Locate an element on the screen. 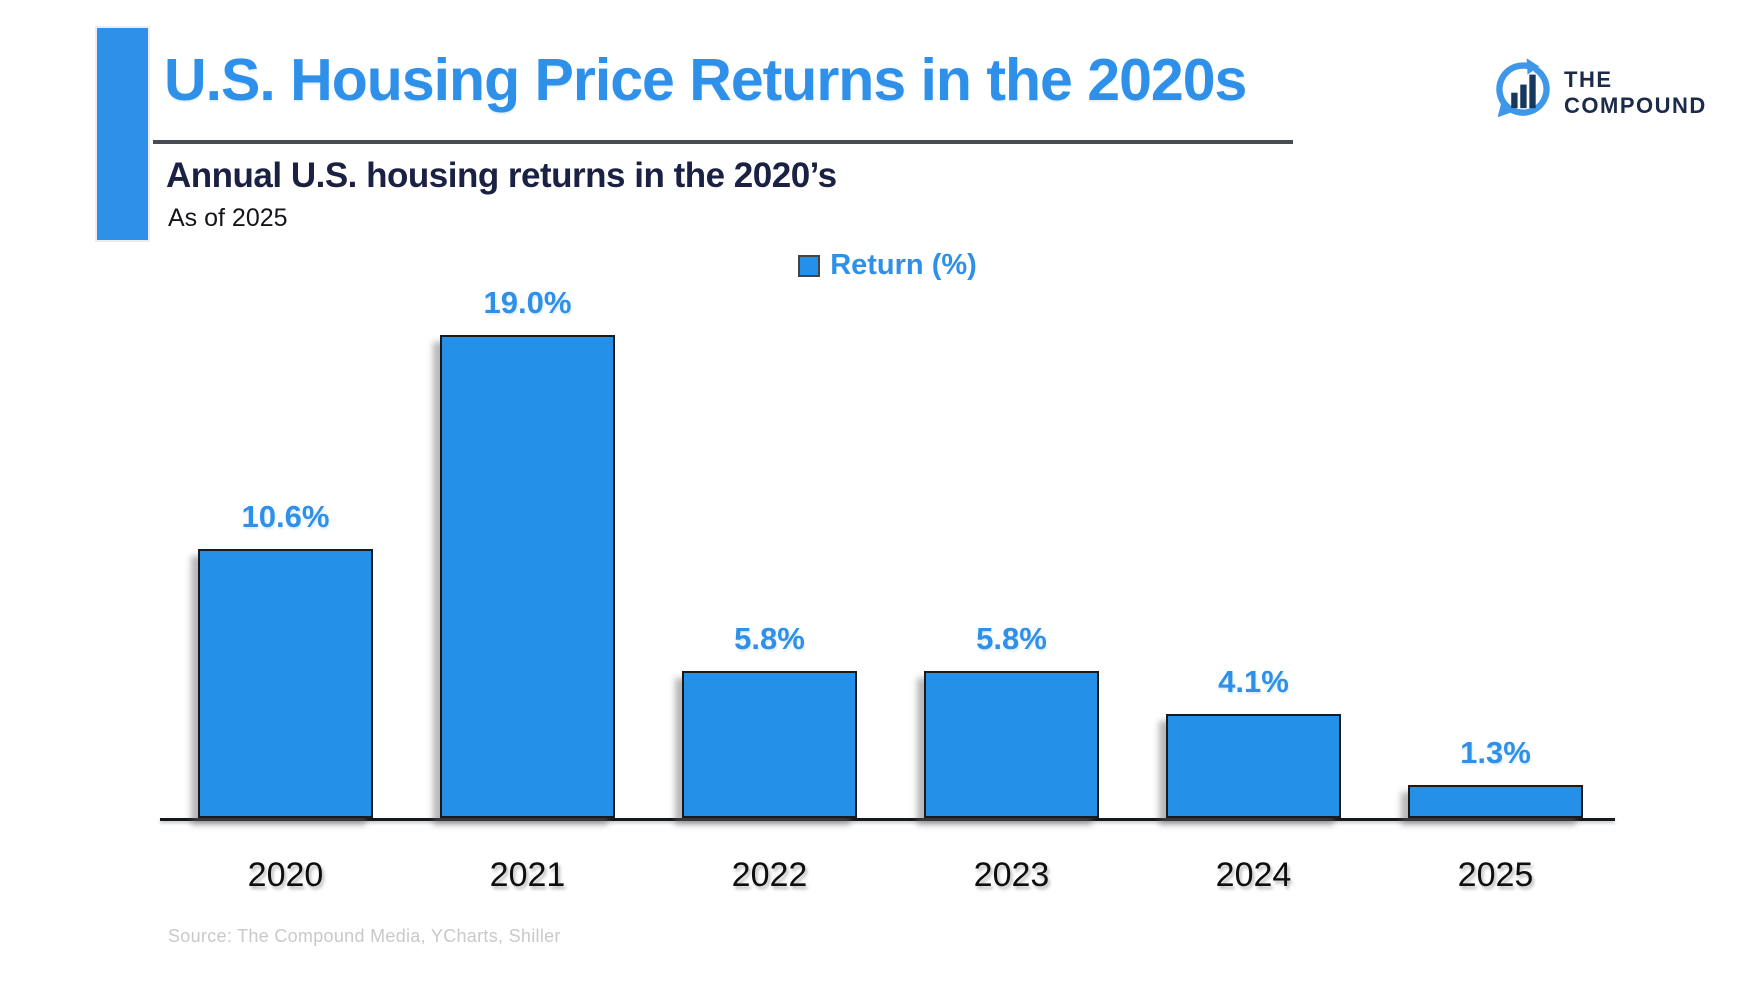 The height and width of the screenshot is (984, 1749). bar-2022 is located at coordinates (769, 744).